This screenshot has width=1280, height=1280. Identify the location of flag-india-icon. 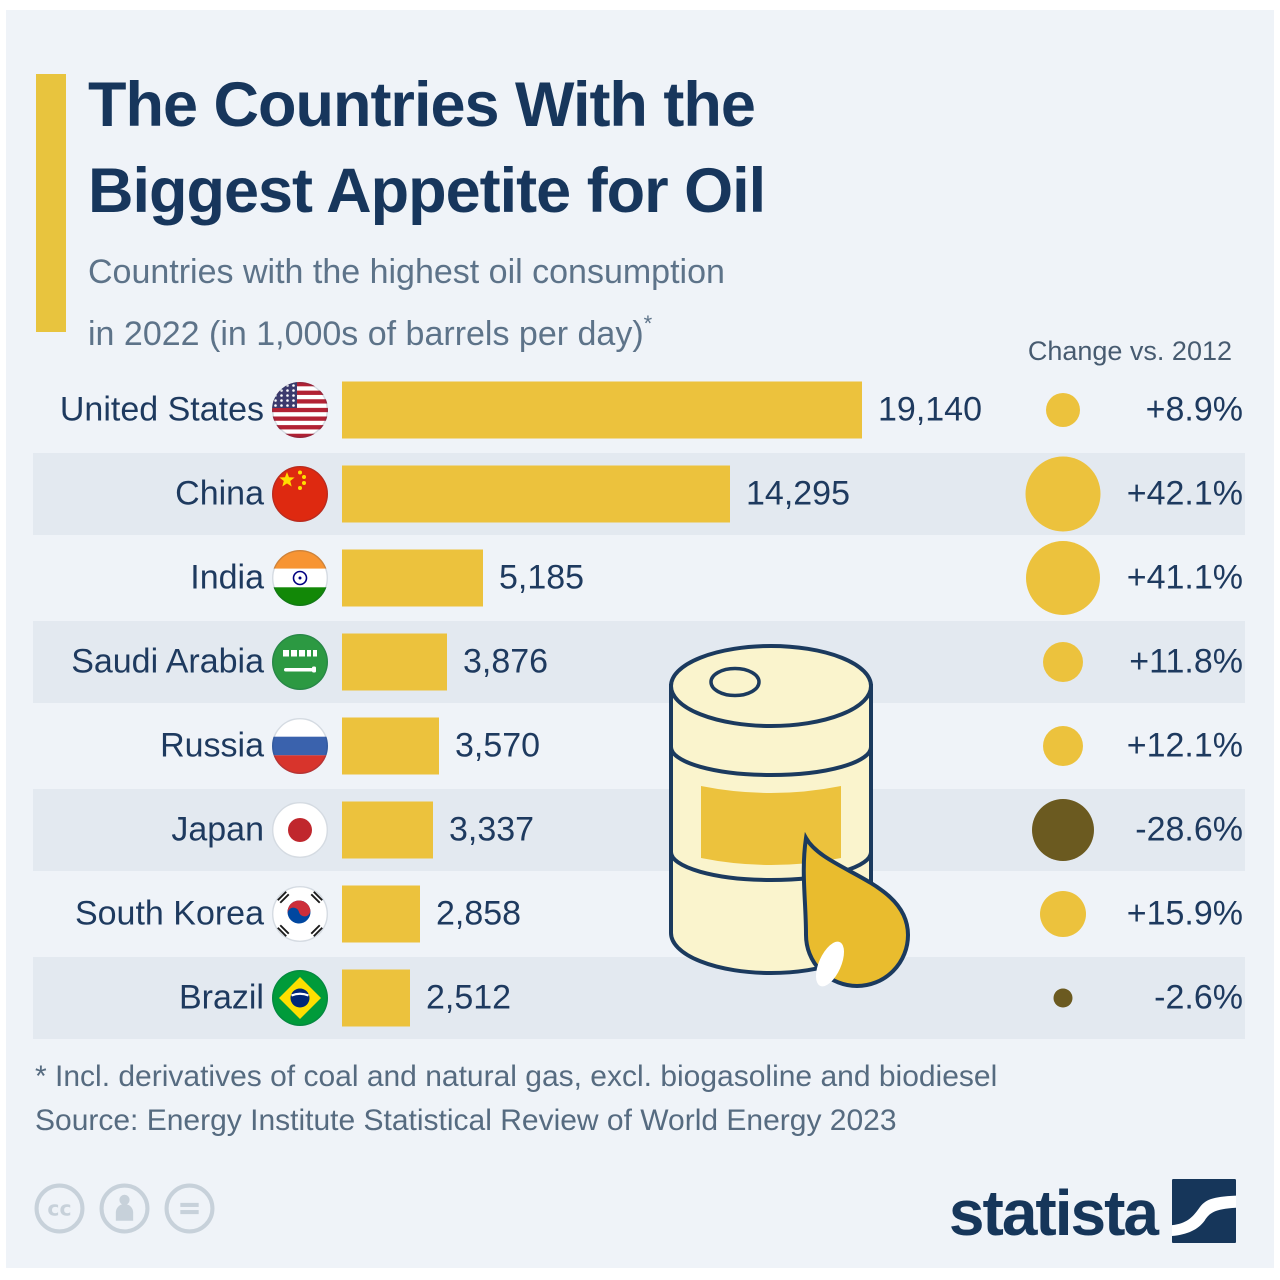
(300, 578).